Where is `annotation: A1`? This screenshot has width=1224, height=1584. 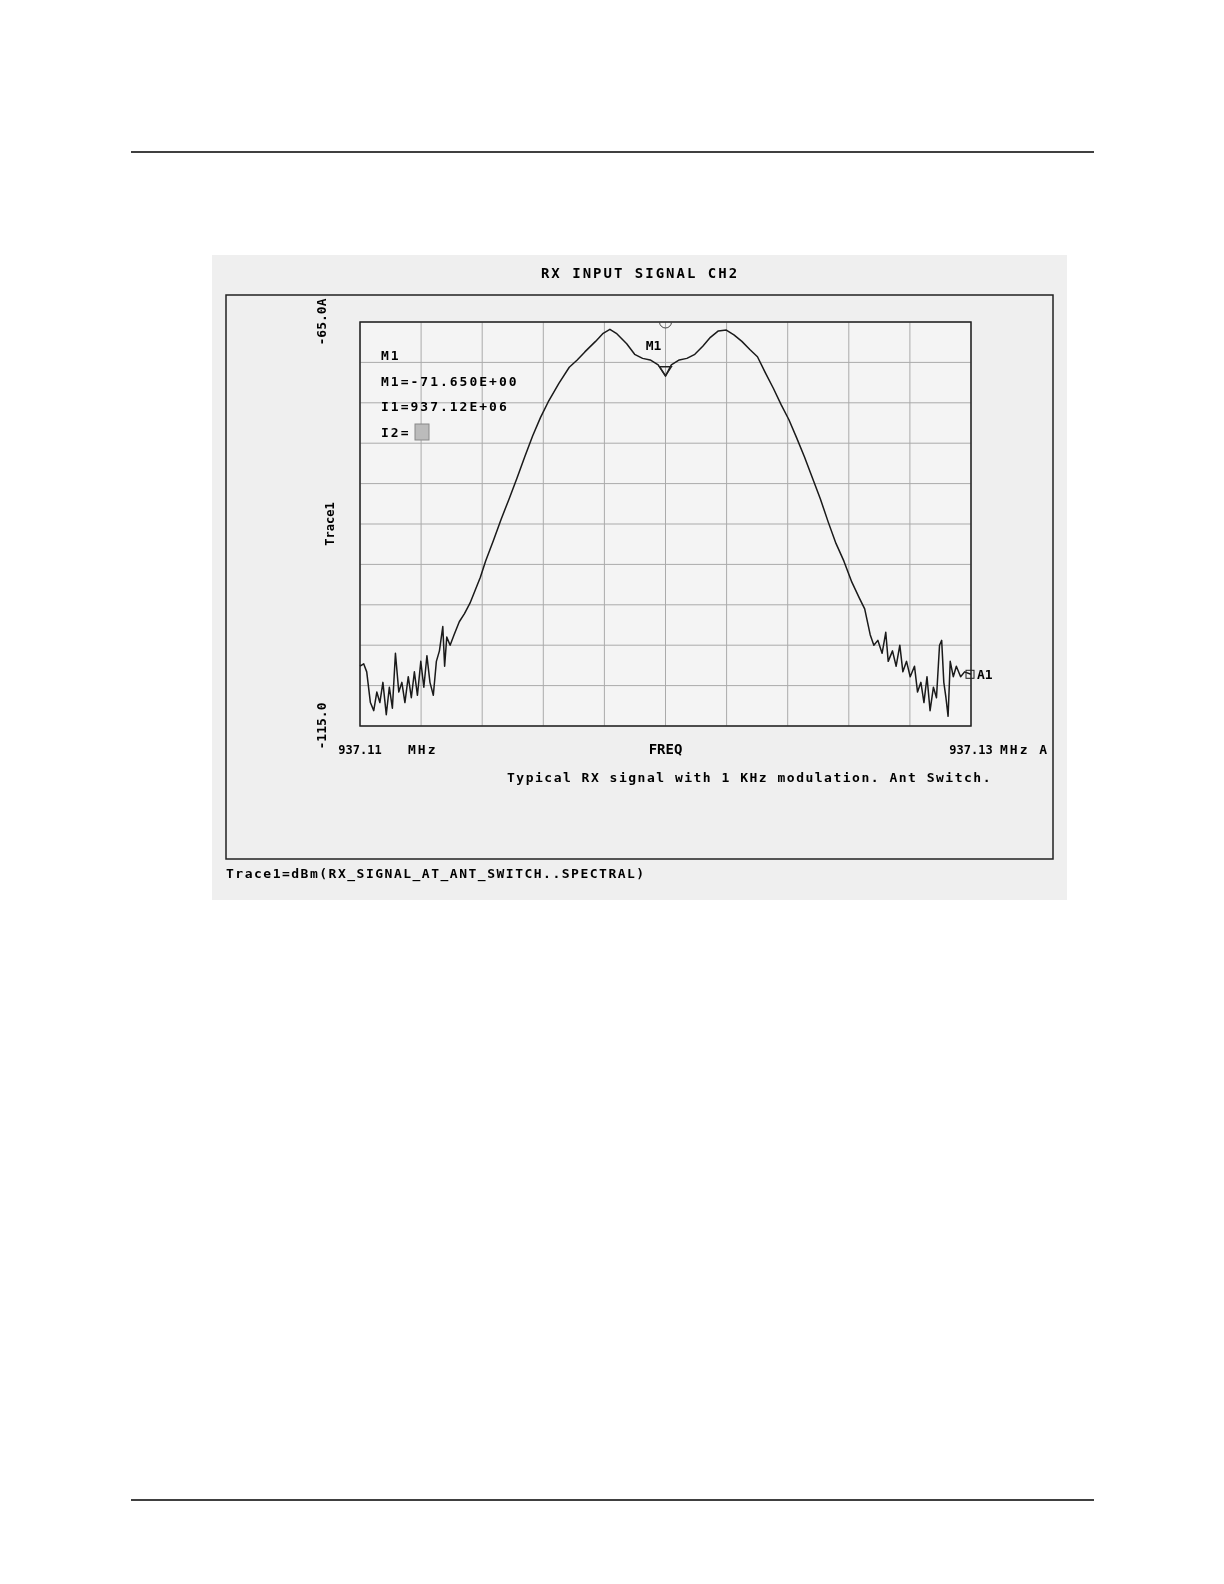 annotation: A1 is located at coordinates (985, 675).